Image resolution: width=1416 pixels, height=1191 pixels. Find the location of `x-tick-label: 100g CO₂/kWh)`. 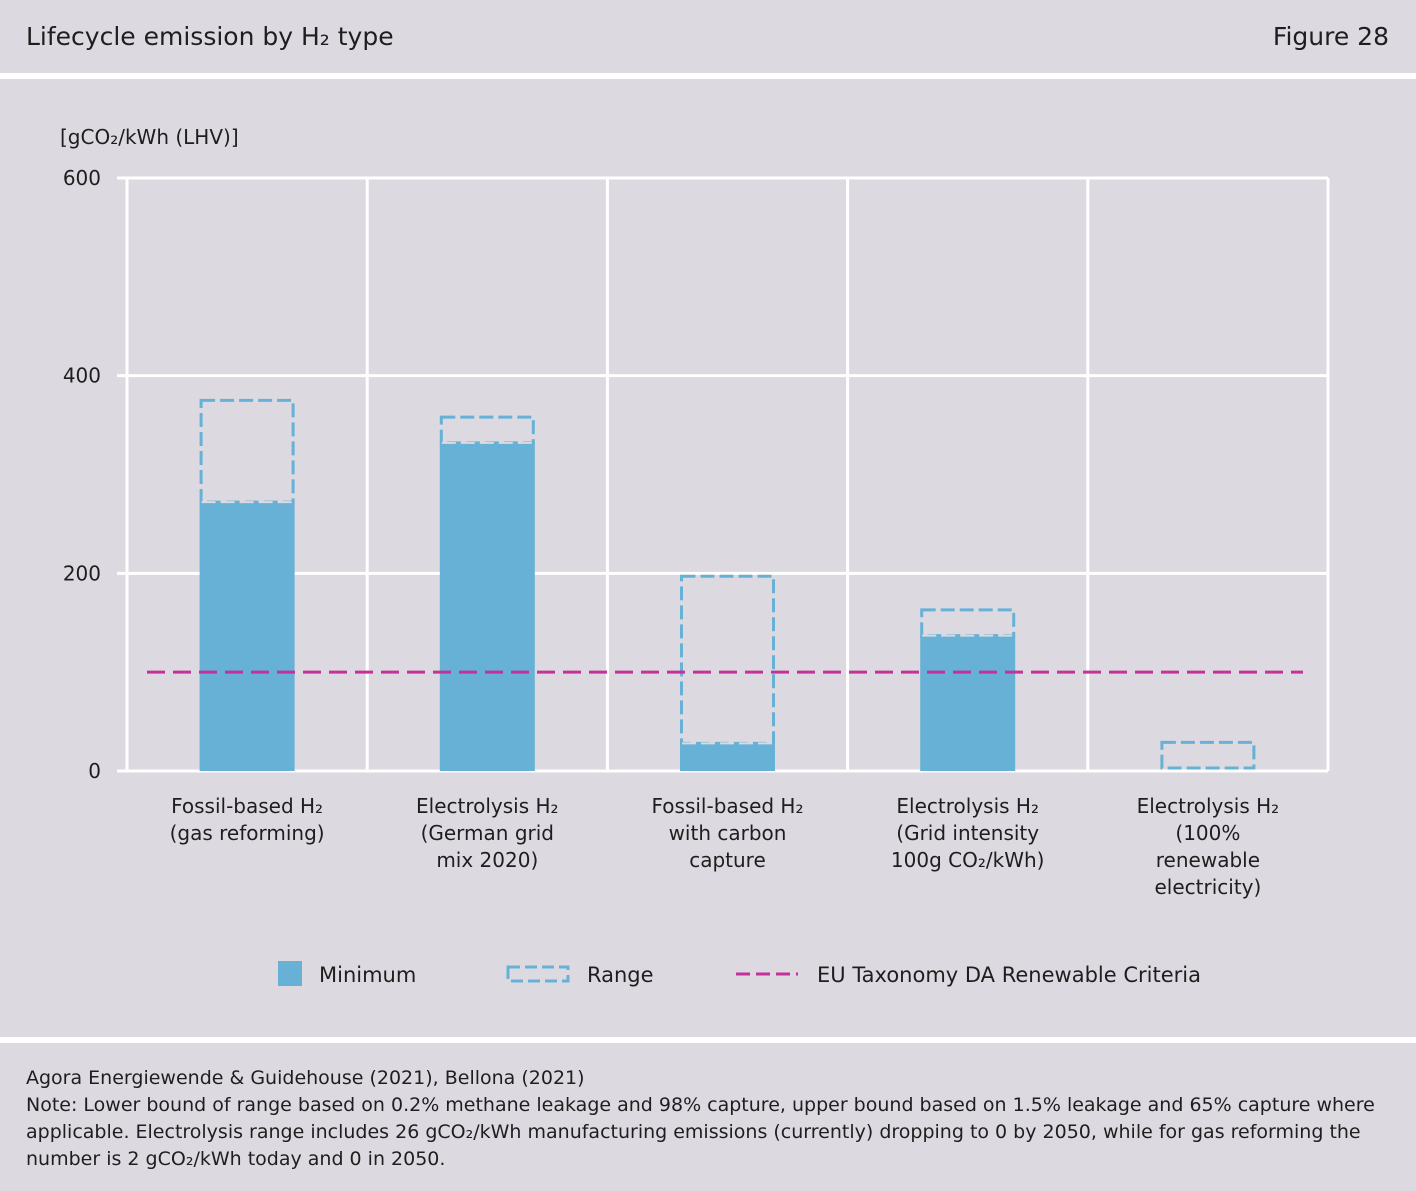

x-tick-label: 100g CO₂/kWh) is located at coordinates (968, 860).